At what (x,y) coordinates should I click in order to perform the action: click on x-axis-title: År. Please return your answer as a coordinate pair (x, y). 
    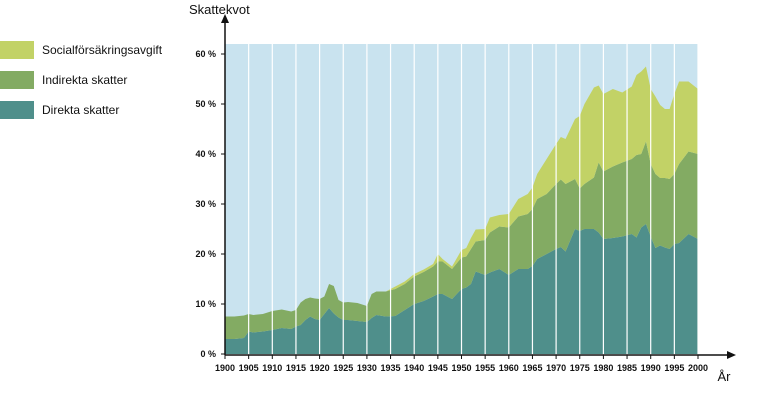
    Looking at the image, I should click on (725, 376).